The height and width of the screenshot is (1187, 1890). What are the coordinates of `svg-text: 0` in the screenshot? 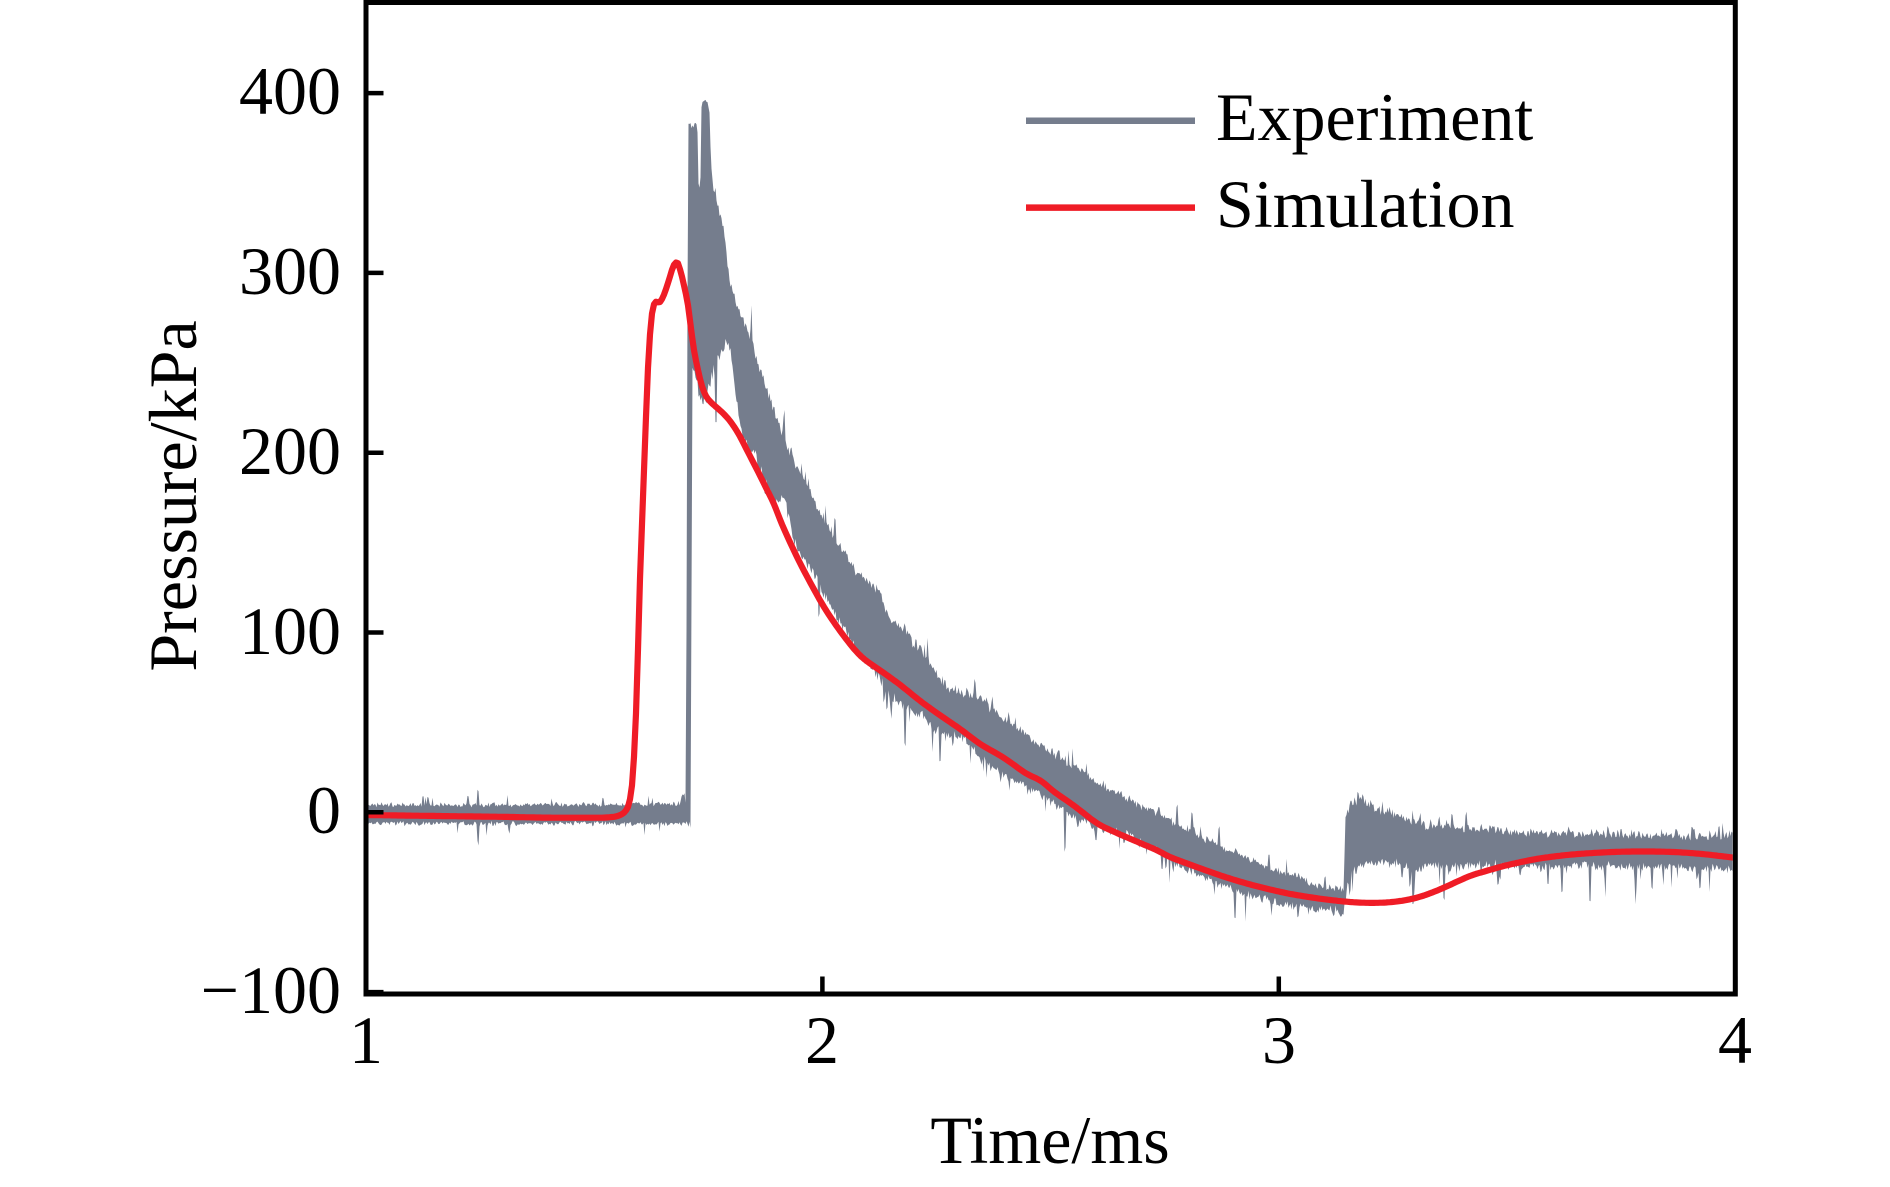 It's located at (324, 810).